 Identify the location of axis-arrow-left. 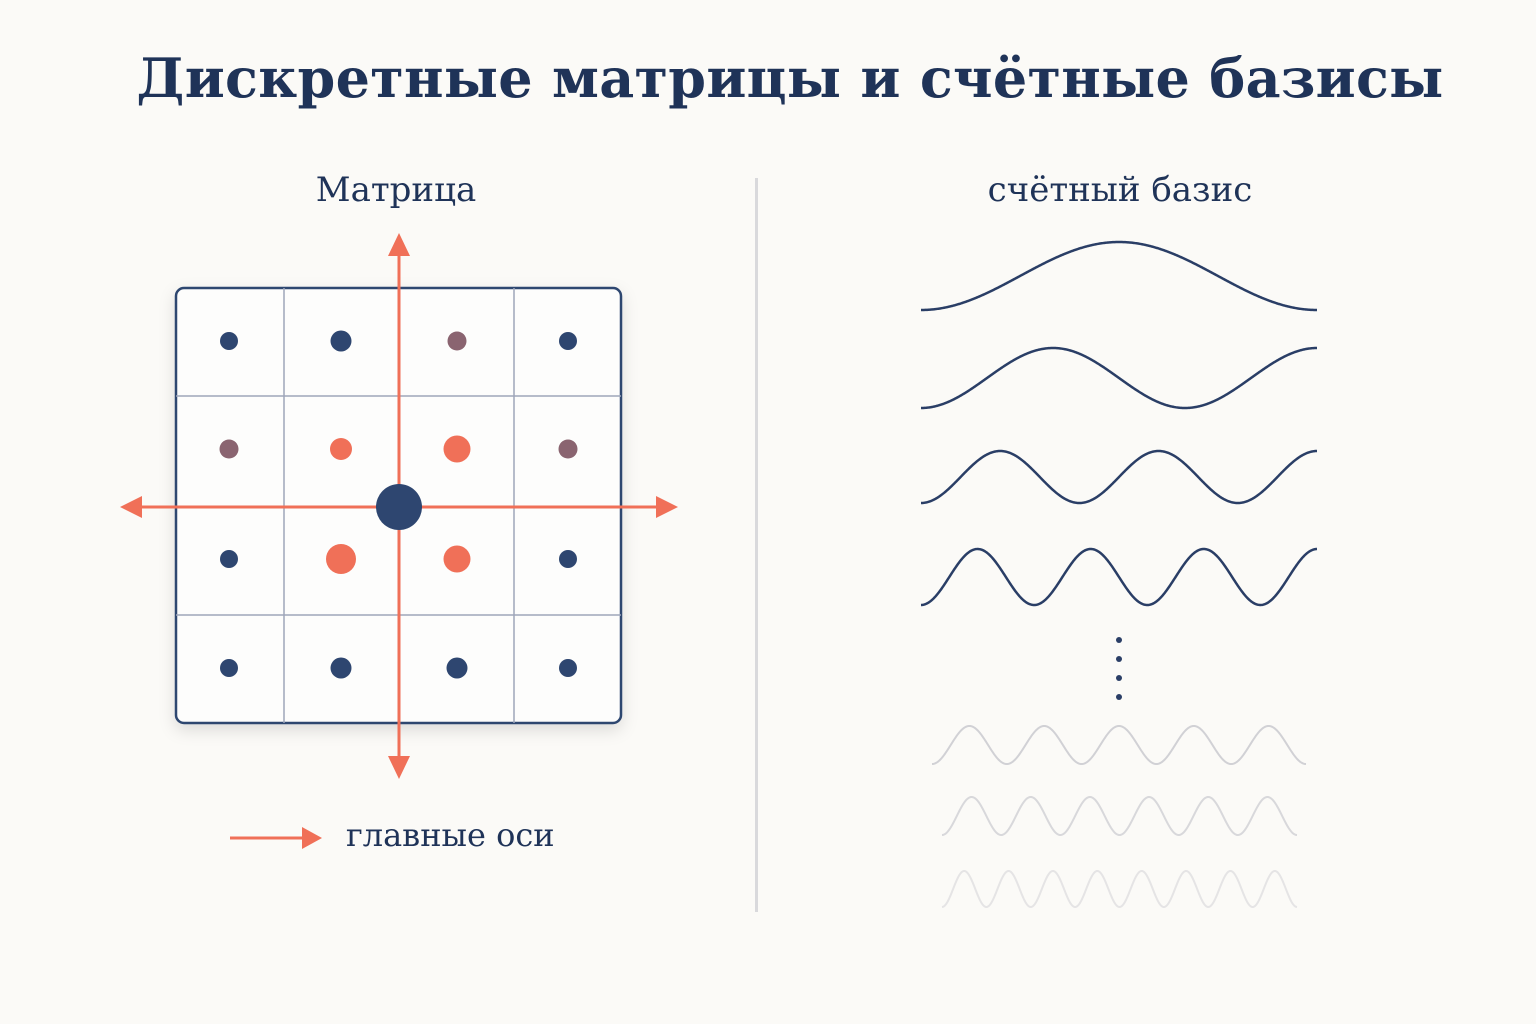
(131, 507).